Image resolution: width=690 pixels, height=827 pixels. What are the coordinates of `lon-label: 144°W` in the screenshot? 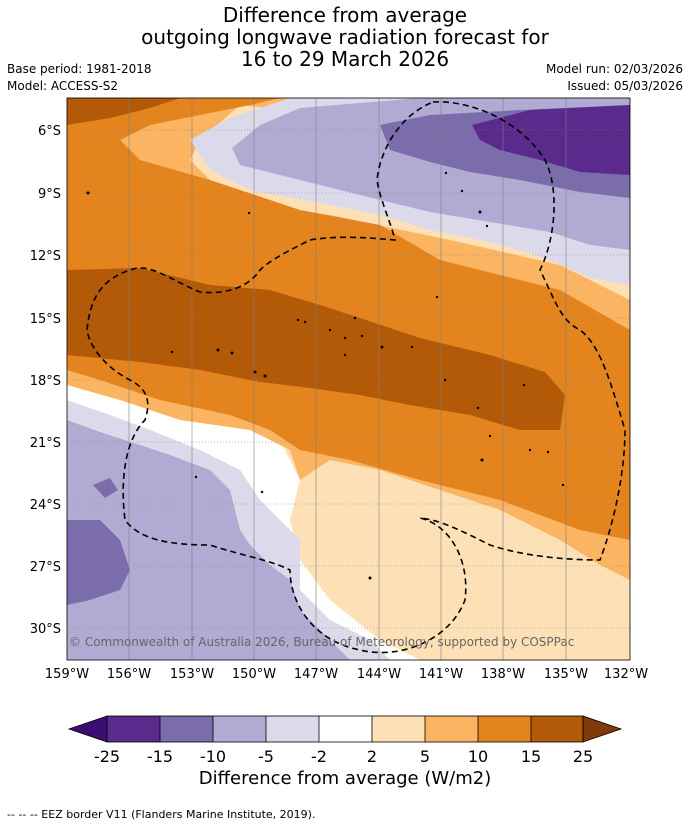 It's located at (379, 674).